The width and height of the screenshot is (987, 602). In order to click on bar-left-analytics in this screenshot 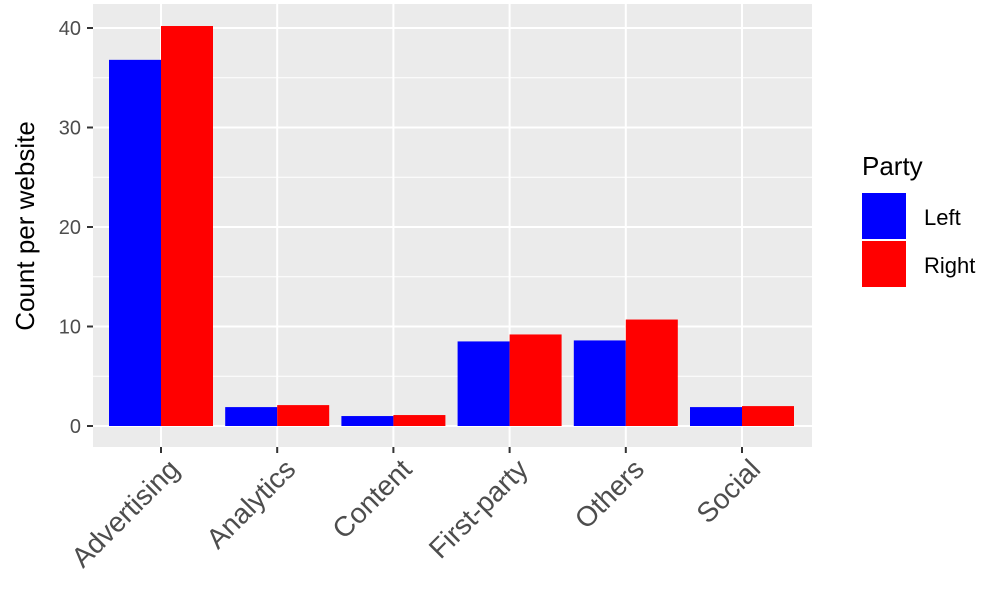, I will do `click(251, 416)`.